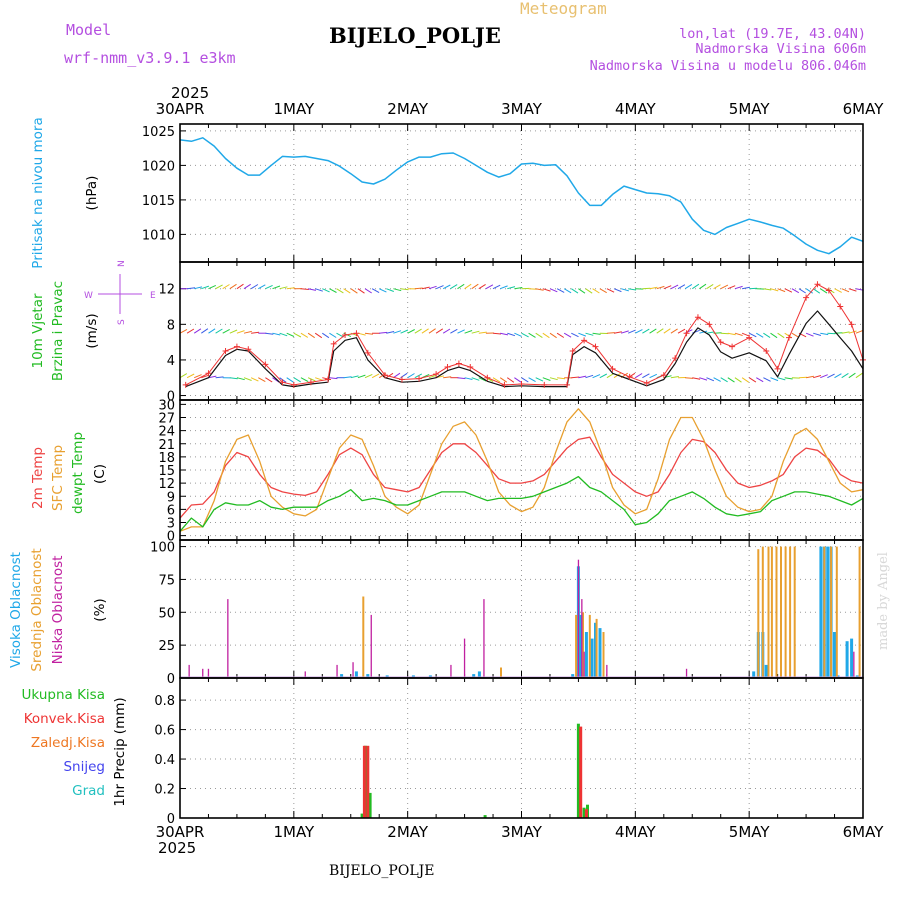 The width and height of the screenshot is (900, 900). I want to click on cloud-title-mid: Srednja Oblacnost, so click(37, 609).